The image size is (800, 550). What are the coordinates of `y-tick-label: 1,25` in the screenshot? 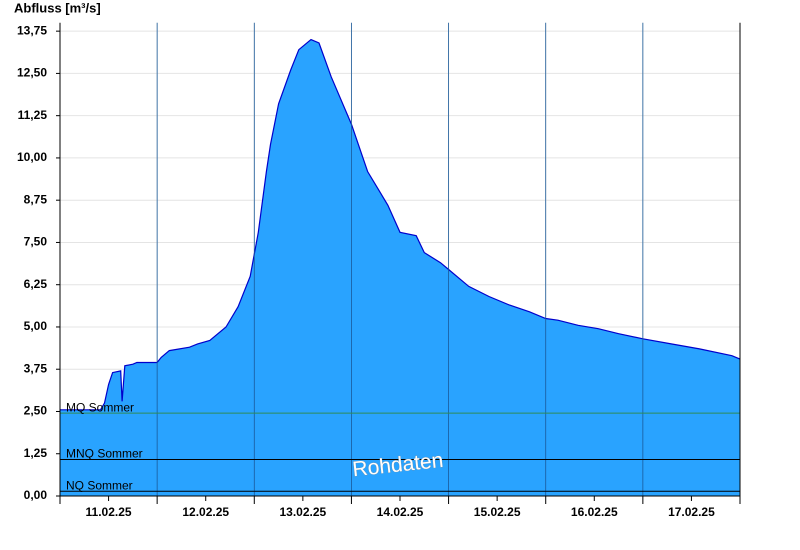 It's located at (36, 453).